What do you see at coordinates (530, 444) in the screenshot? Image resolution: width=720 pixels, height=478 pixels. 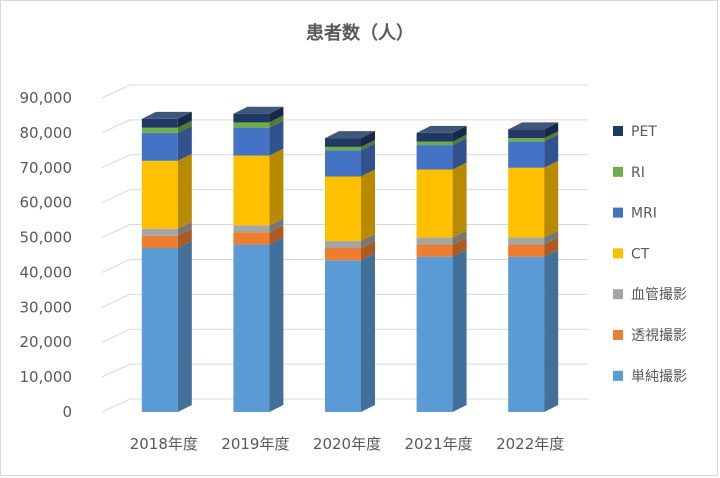 I see `x-tick-label: 2022年度` at bounding box center [530, 444].